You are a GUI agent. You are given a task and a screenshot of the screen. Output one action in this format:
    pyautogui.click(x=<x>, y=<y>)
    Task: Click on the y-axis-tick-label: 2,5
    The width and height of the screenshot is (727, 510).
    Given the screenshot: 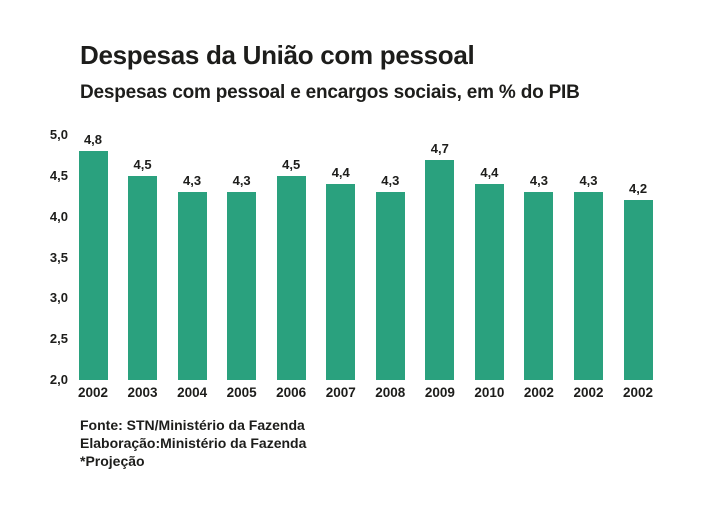 What is the action you would take?
    pyautogui.click(x=58, y=339)
    